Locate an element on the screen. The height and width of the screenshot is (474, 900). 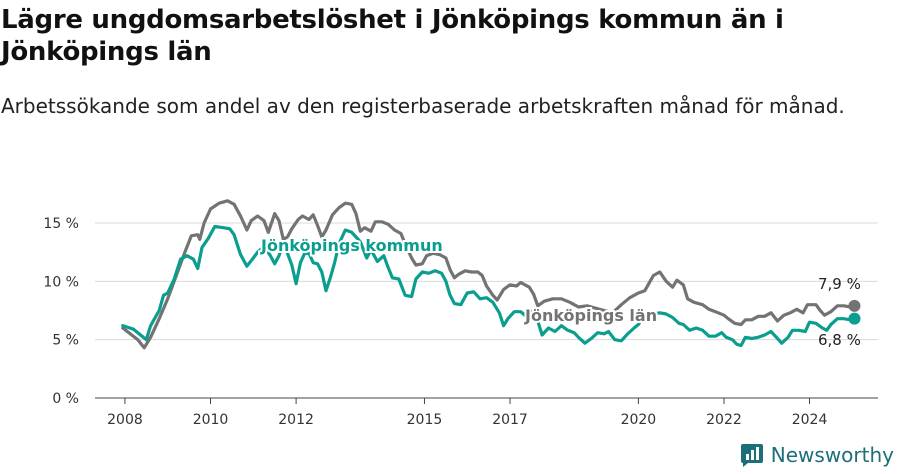
newsworthy-logo-icon is located at coordinates (751, 455).